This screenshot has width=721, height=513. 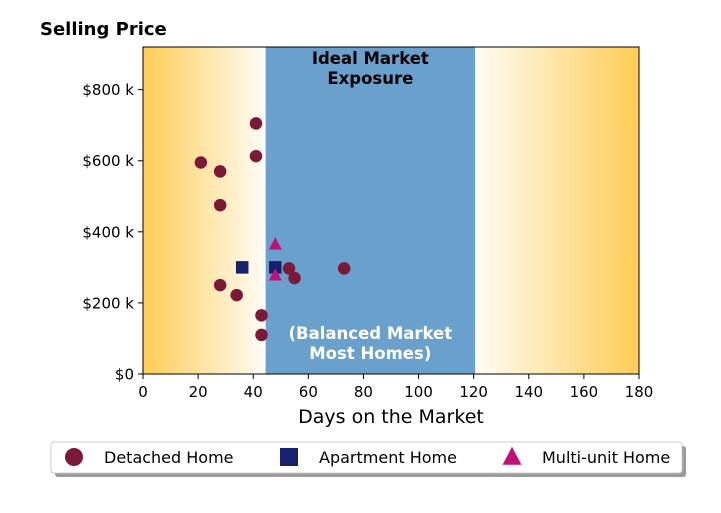 What do you see at coordinates (370, 78) in the screenshot?
I see `band-label-top-line: Exposure` at bounding box center [370, 78].